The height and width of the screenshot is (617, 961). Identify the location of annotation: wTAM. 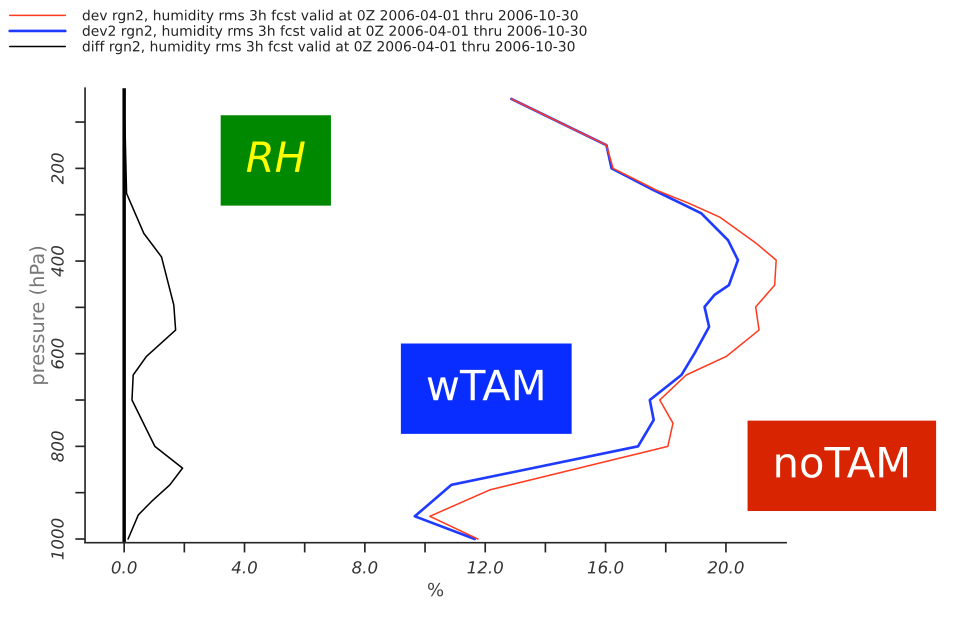
(485, 385).